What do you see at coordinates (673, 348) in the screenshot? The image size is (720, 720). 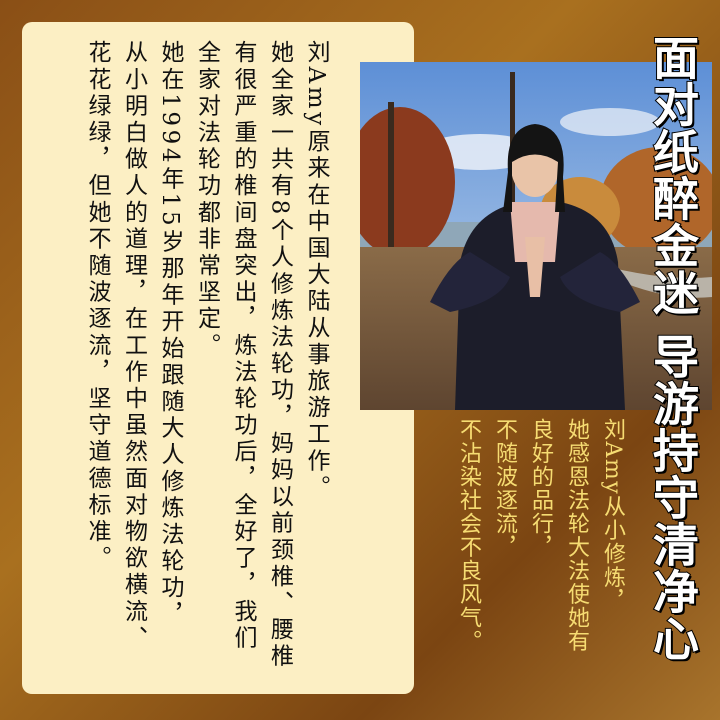 I see `title: 面对纸醉金迷 导游持守清净心` at bounding box center [673, 348].